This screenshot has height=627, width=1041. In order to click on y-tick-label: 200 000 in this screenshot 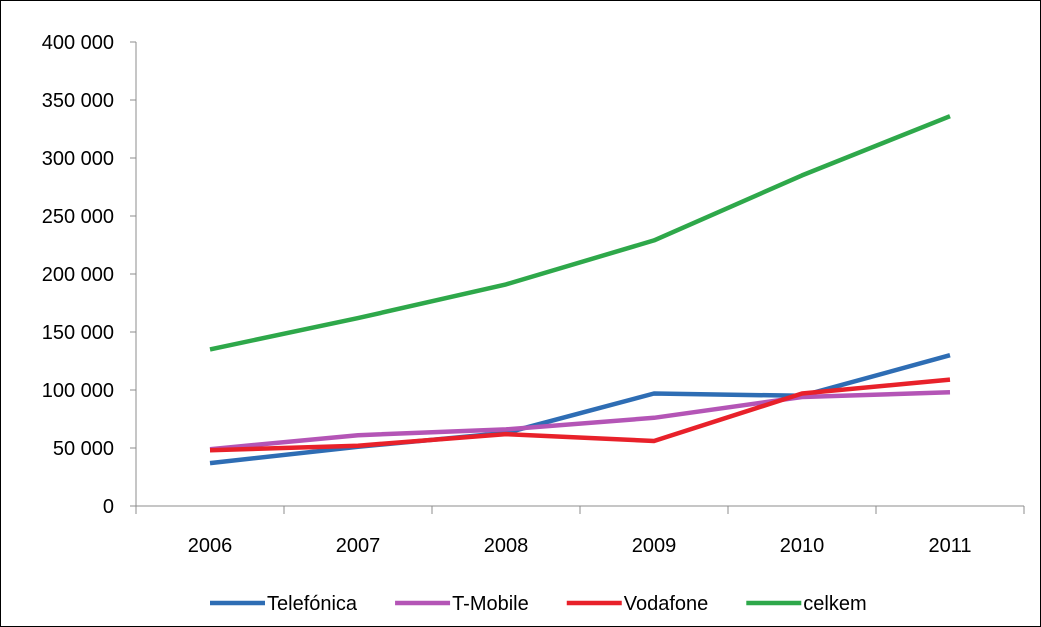, I will do `click(78, 275)`.